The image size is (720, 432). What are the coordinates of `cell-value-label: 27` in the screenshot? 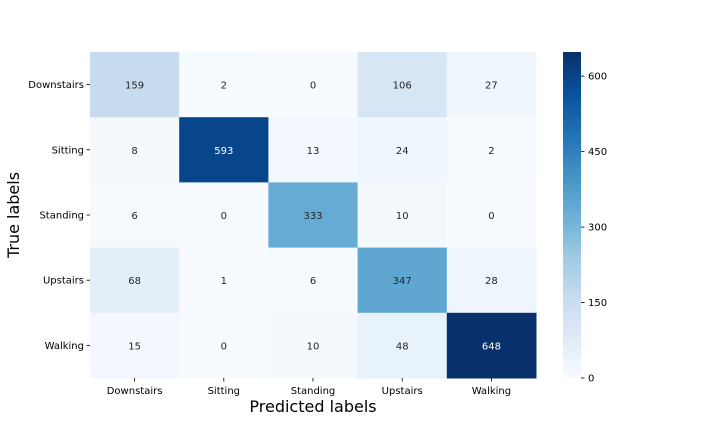 It's located at (491, 86).